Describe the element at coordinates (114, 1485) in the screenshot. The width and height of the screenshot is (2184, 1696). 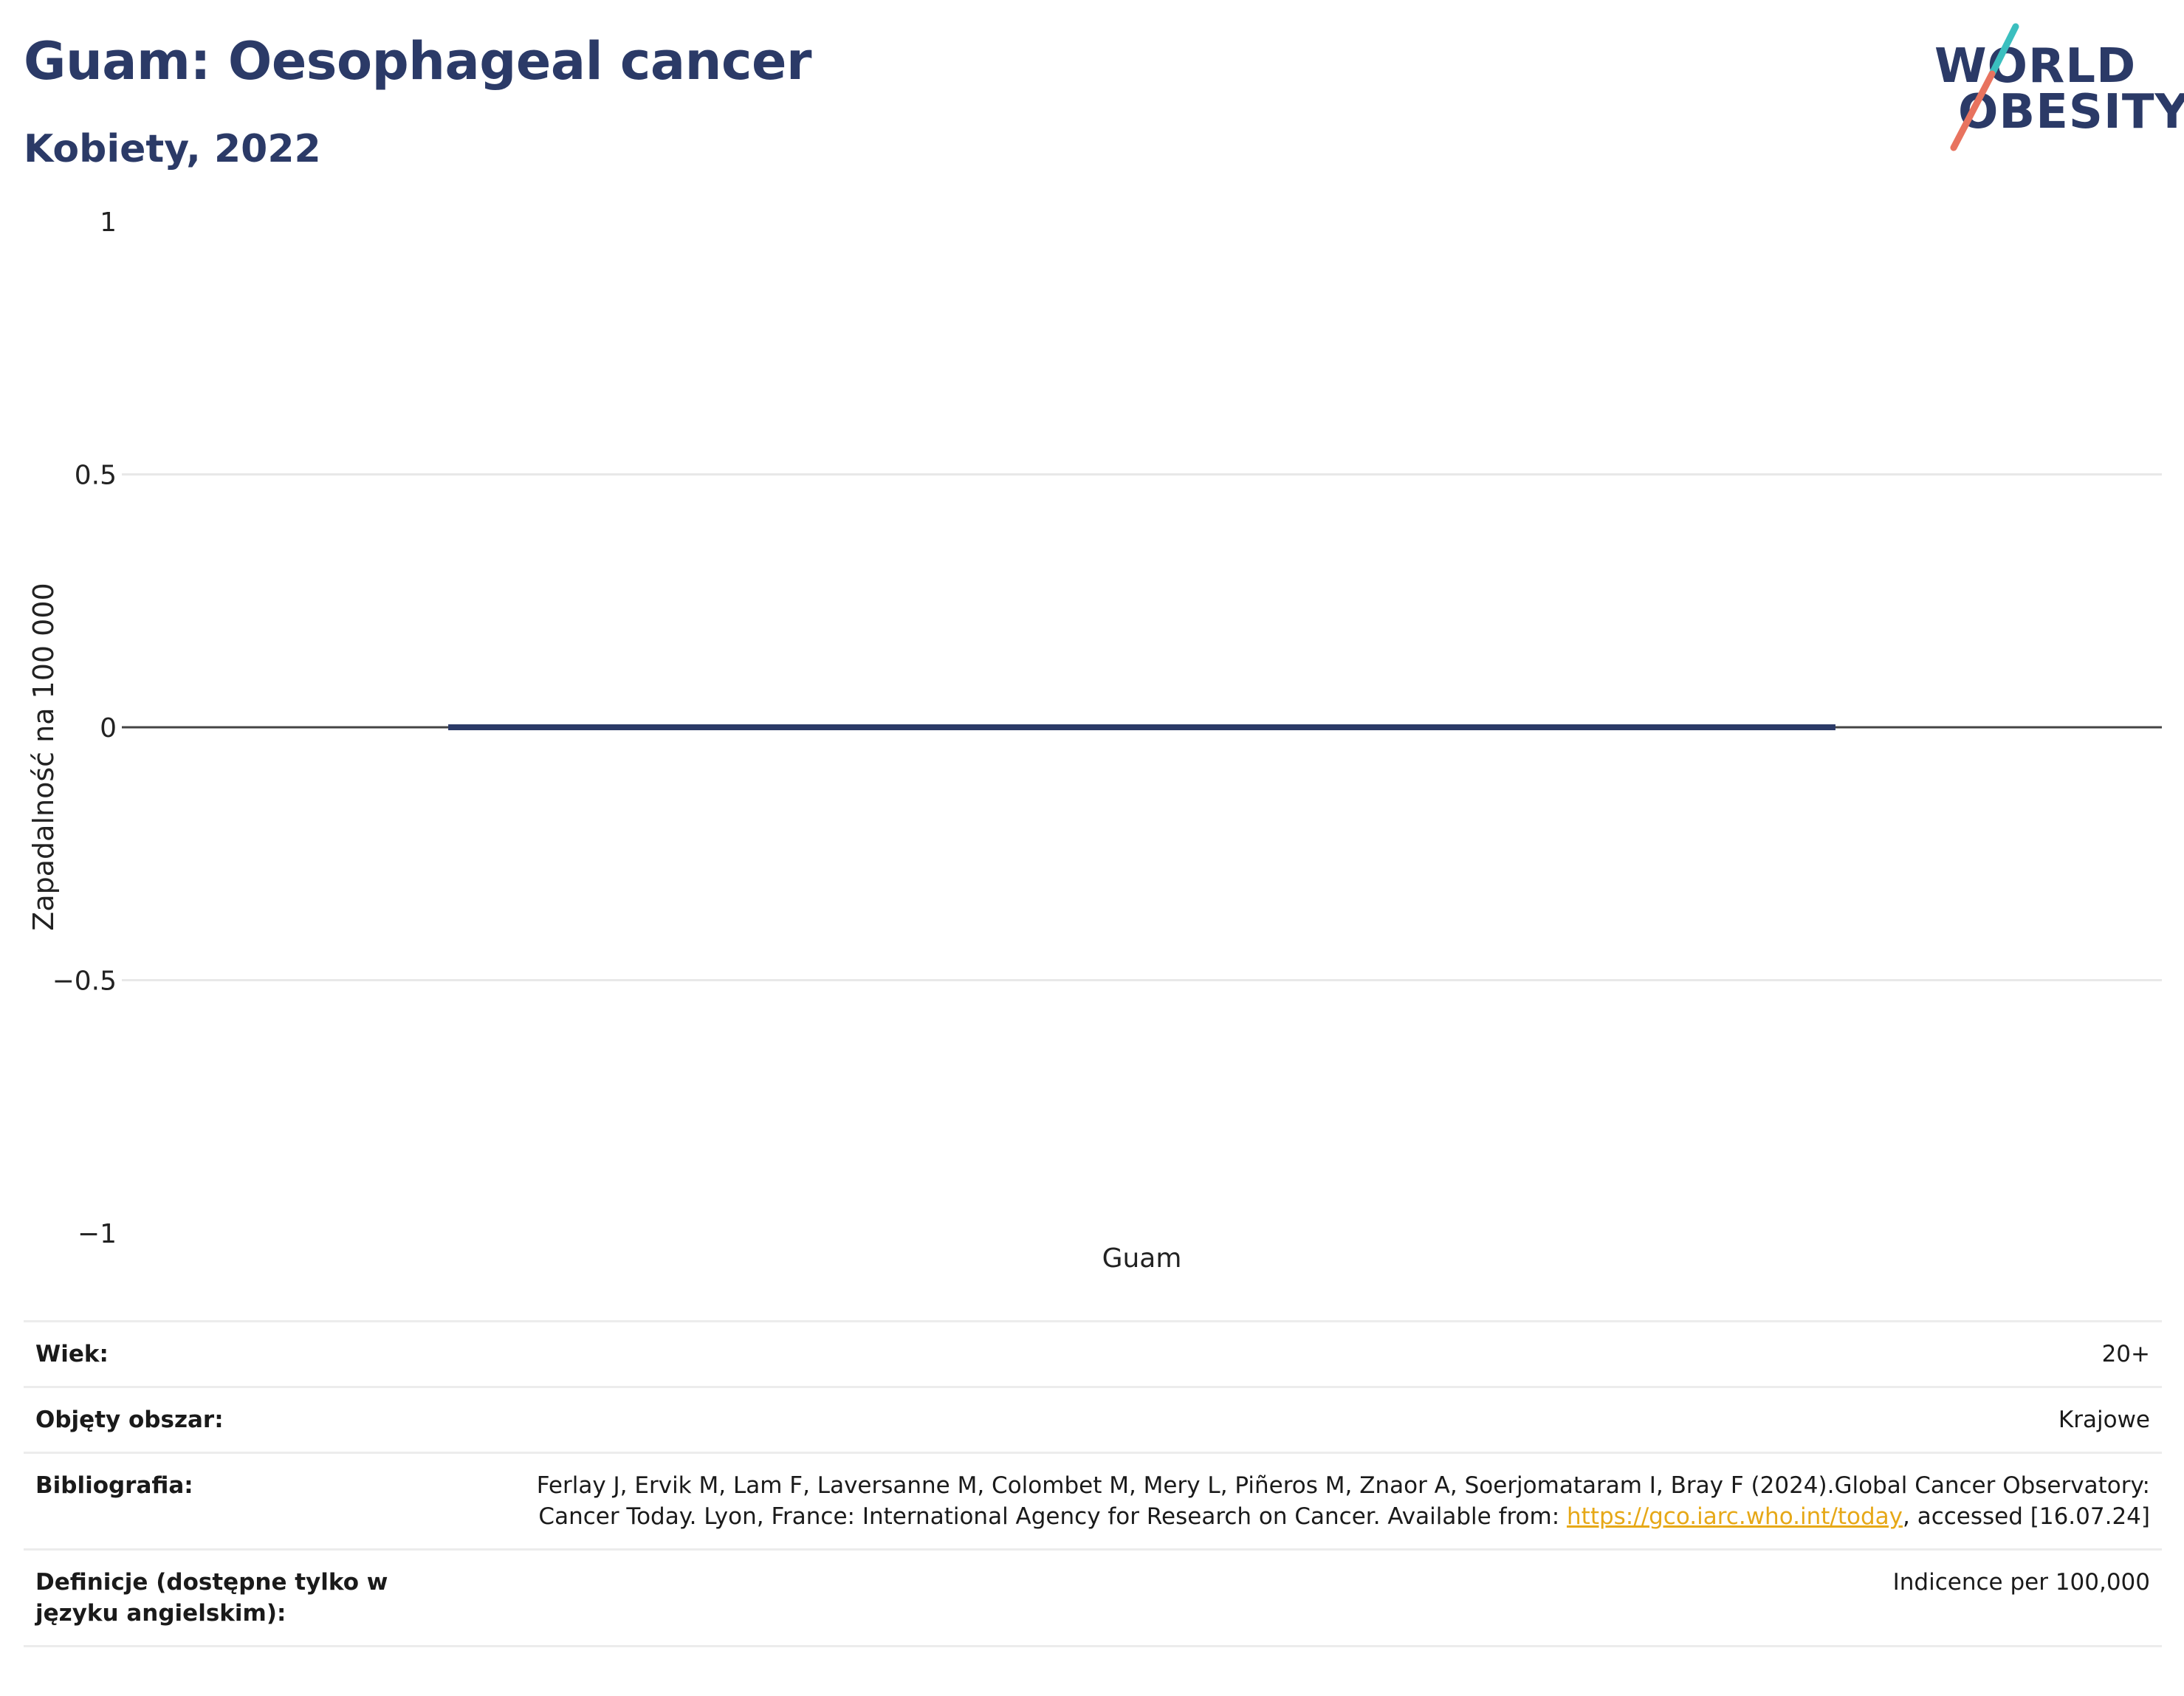
I see `bibliography-label: Bibliografia:` at that location.